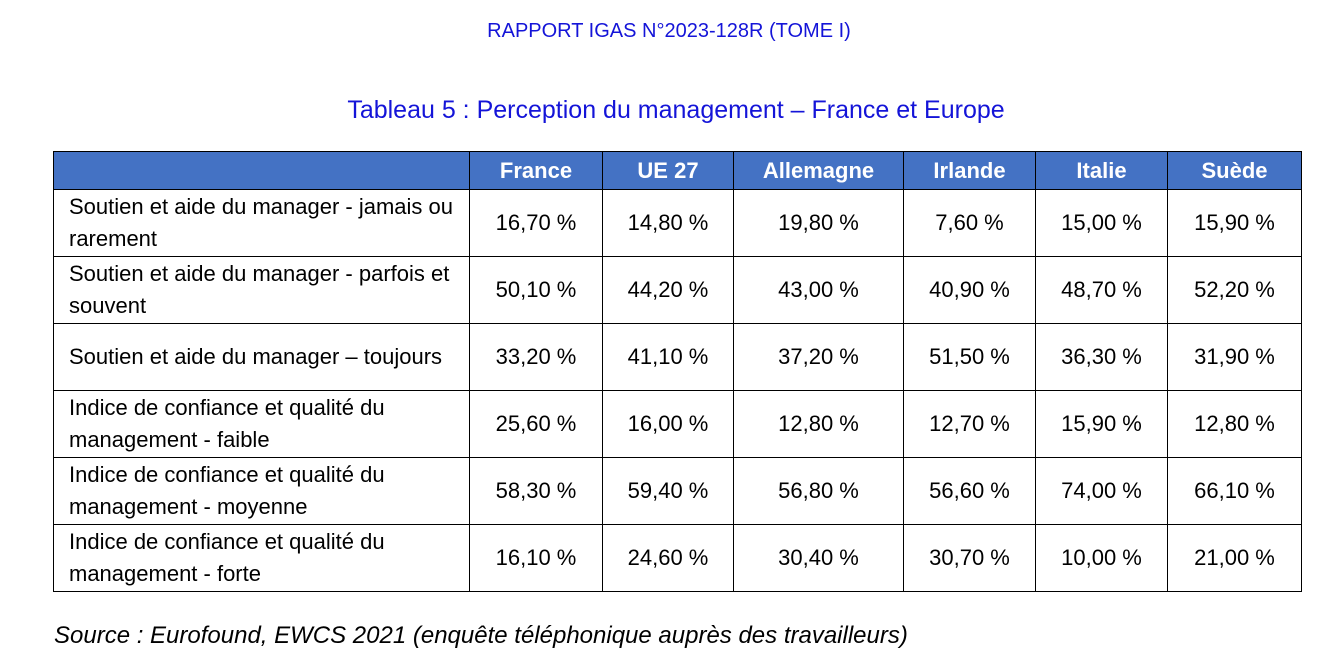 This screenshot has height=672, width=1338. I want to click on column-header: UE 27, so click(668, 170).